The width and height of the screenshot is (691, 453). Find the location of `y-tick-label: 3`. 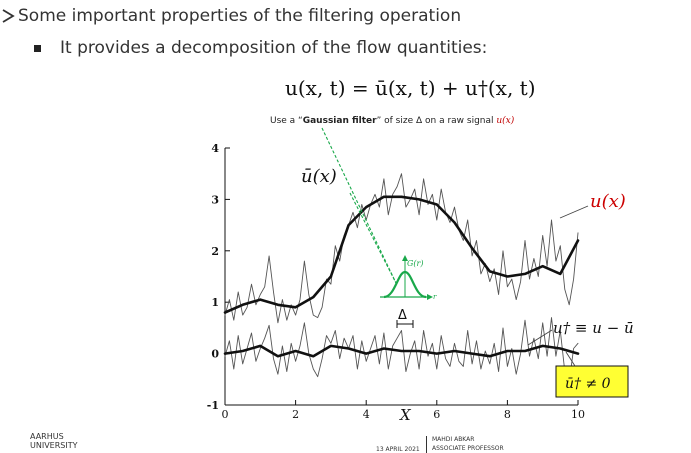

y-tick-label: 3 is located at coordinates (215, 199).